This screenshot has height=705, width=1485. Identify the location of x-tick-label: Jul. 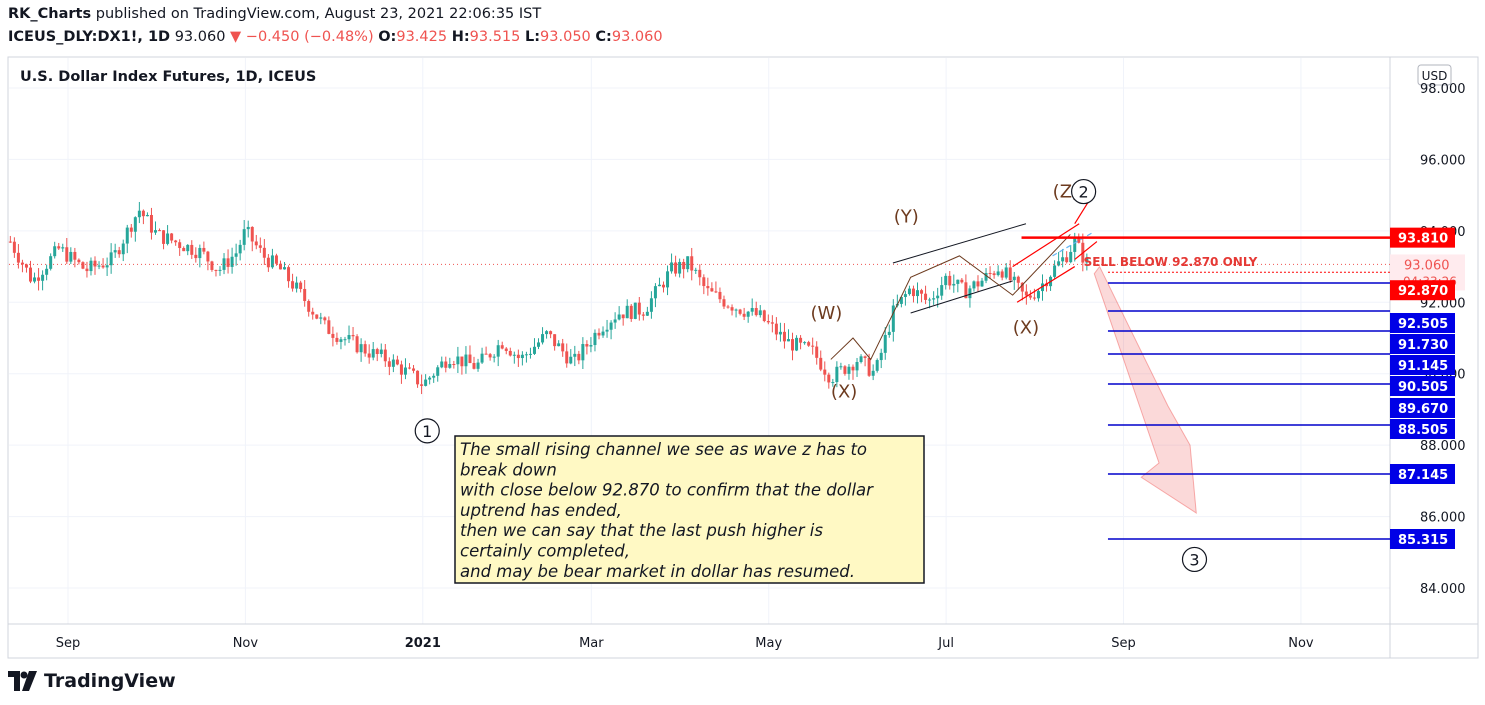
(945, 643).